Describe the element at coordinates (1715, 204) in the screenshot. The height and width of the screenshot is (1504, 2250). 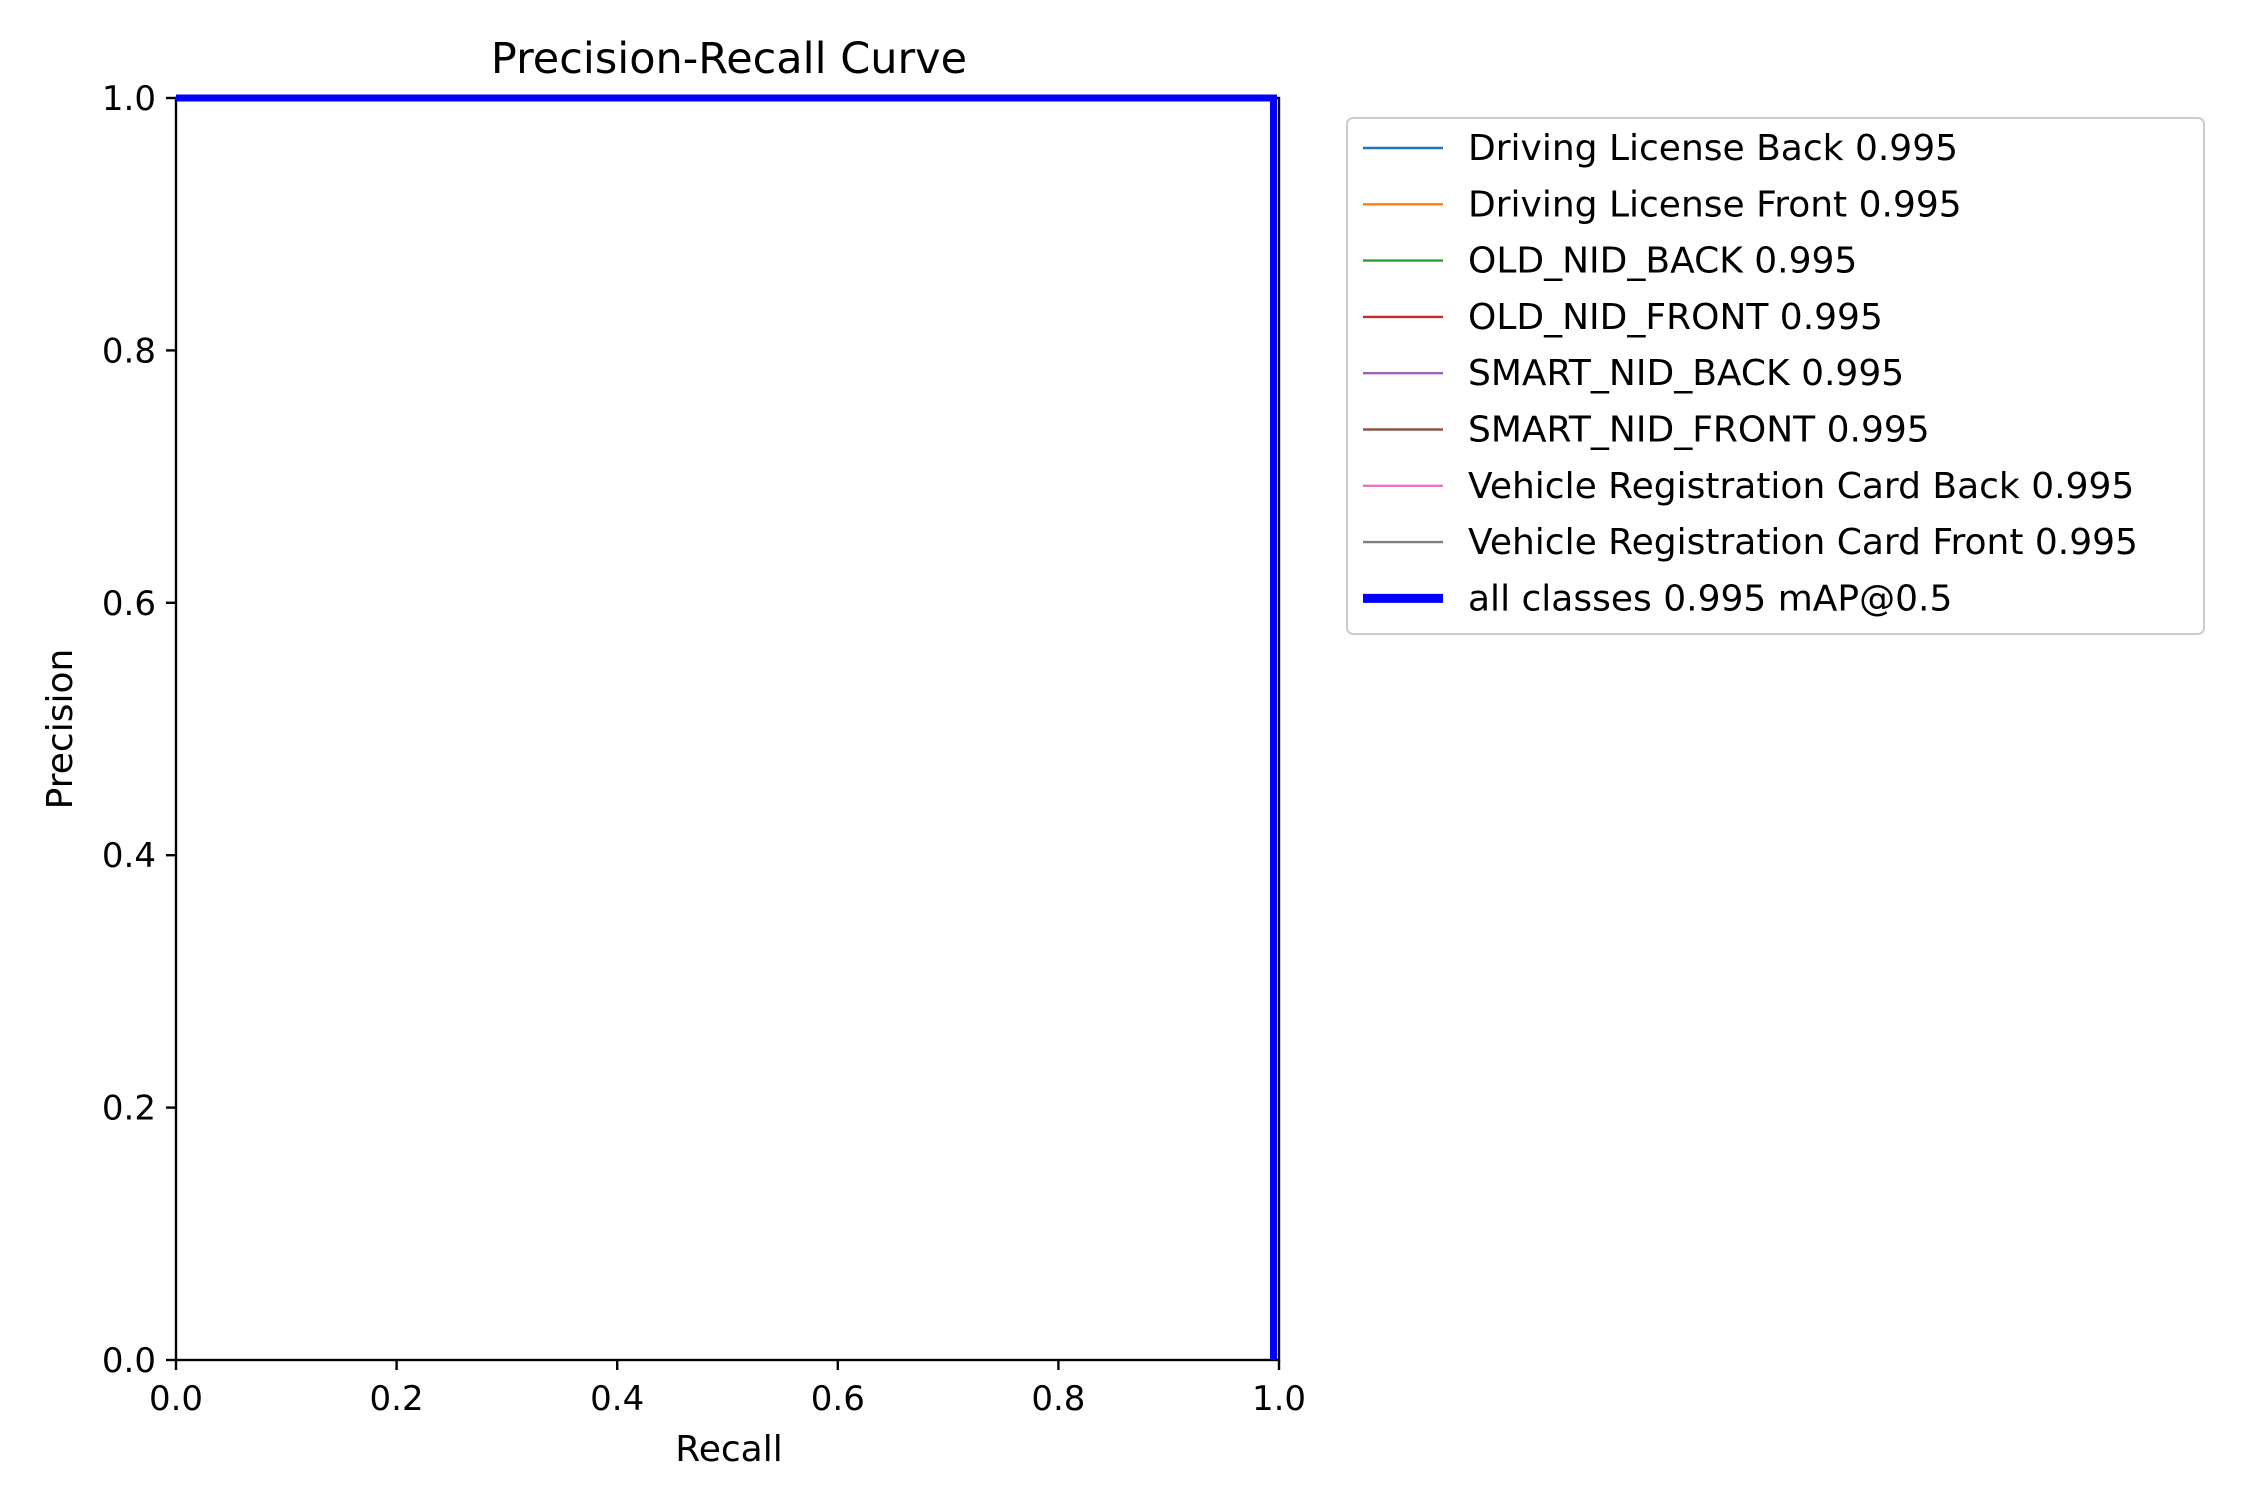
I see `legend-label: Driving License Front 0.995` at that location.